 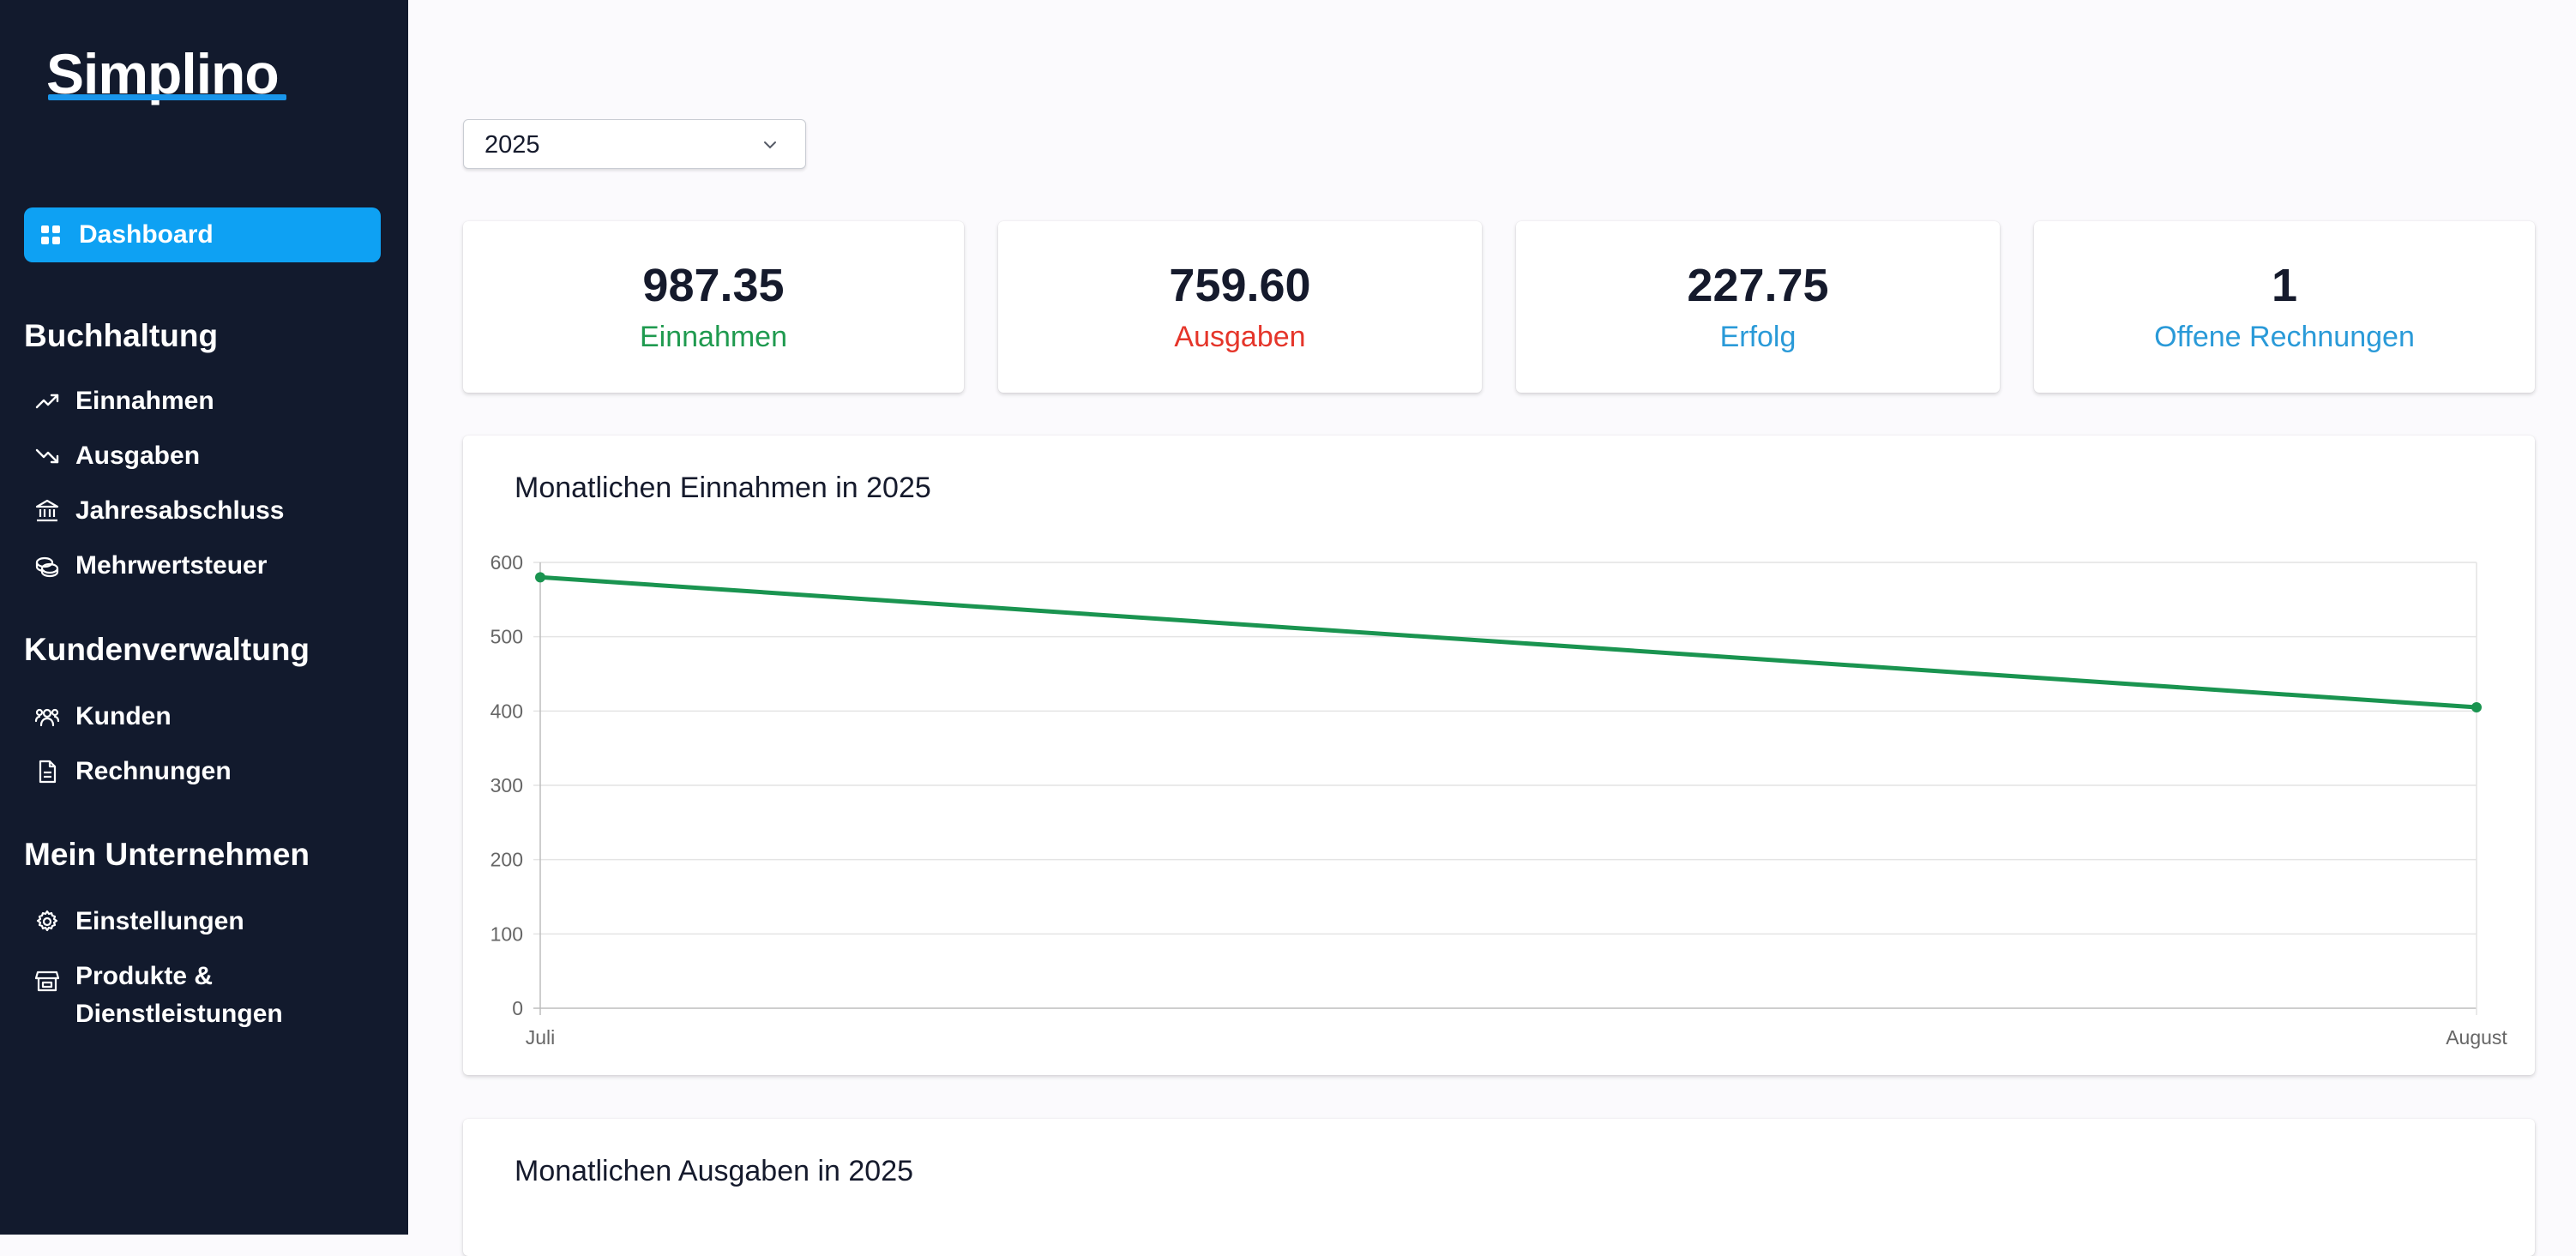 I want to click on section-title-kundenverwaltung: Kundenverwaltung, so click(x=167, y=650).